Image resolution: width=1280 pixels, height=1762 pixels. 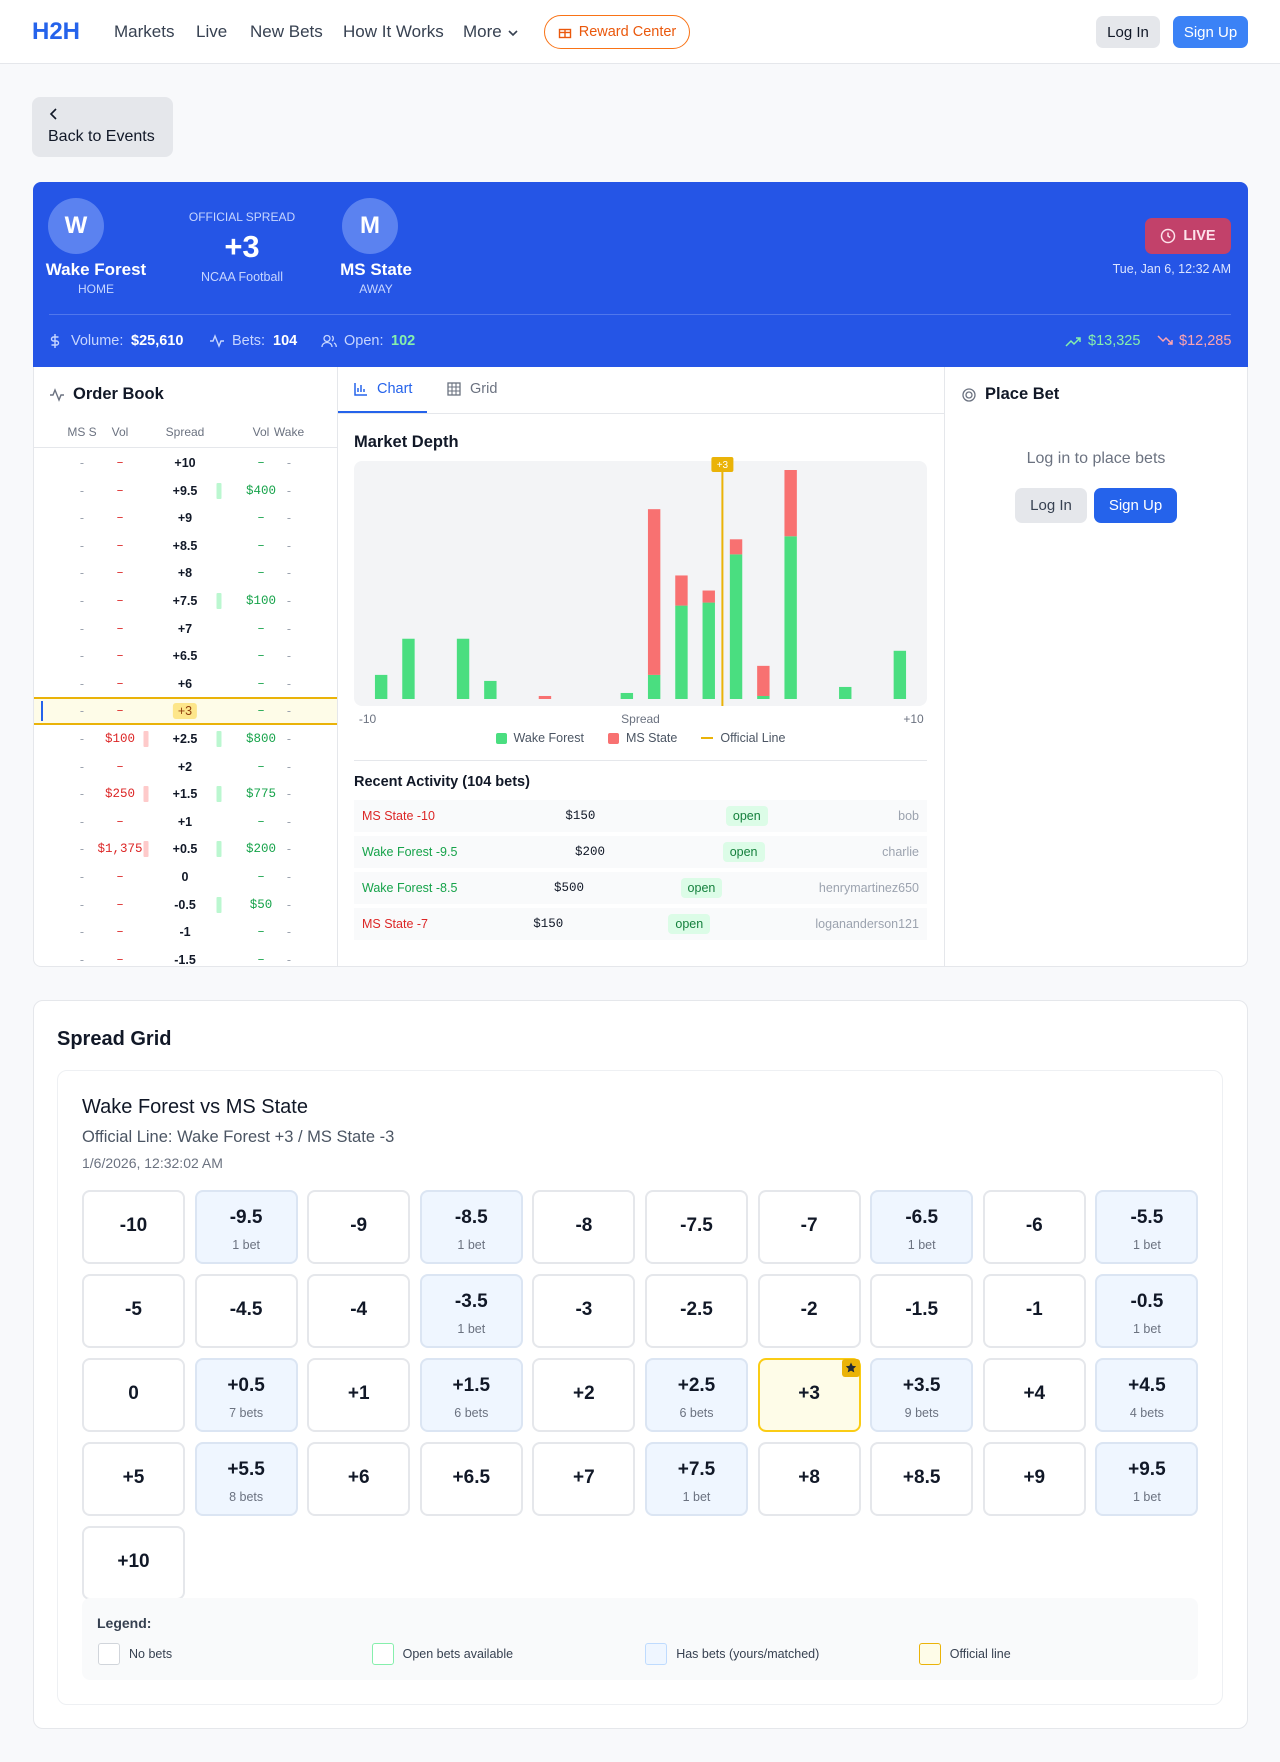 I want to click on nav-link: More, so click(x=482, y=31).